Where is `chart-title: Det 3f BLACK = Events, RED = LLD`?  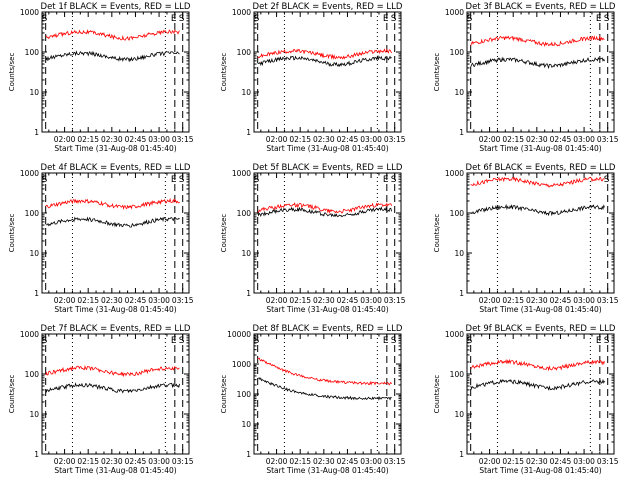 chart-title: Det 3f BLACK = Events, RED = LLD is located at coordinates (541, 7).